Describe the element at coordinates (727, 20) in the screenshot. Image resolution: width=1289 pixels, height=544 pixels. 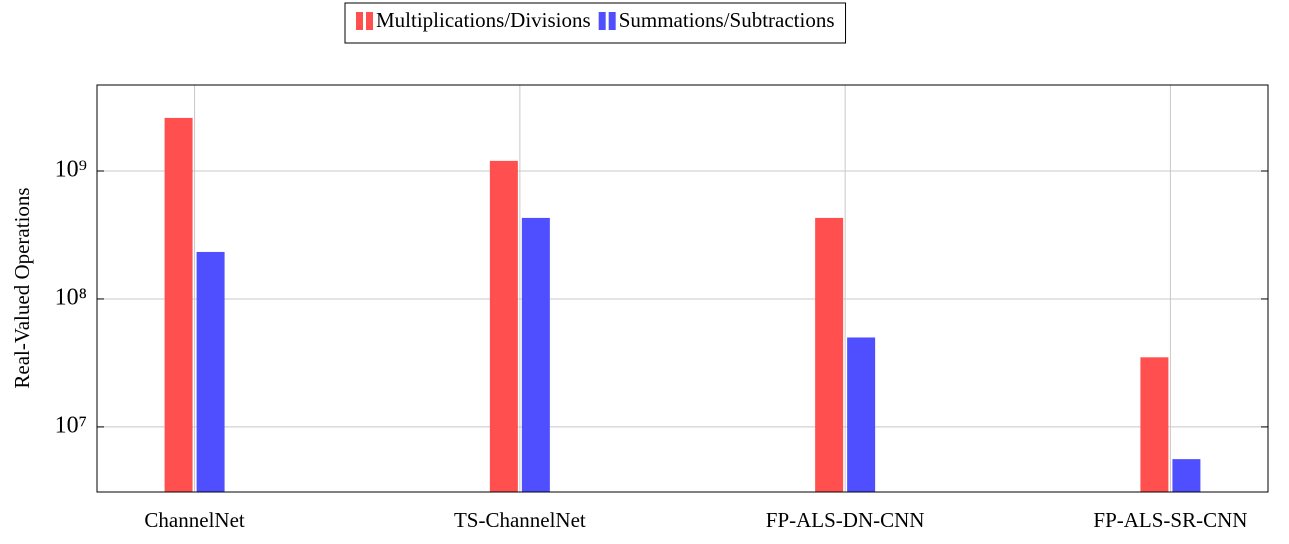
I see `legend-label: Summations/Subtractions` at that location.